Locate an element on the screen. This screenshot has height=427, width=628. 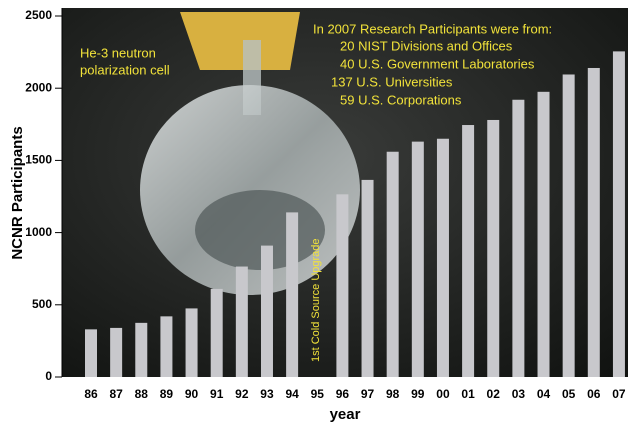
event-annotation: 1st Cold Source Upgrade is located at coordinates (316, 300).